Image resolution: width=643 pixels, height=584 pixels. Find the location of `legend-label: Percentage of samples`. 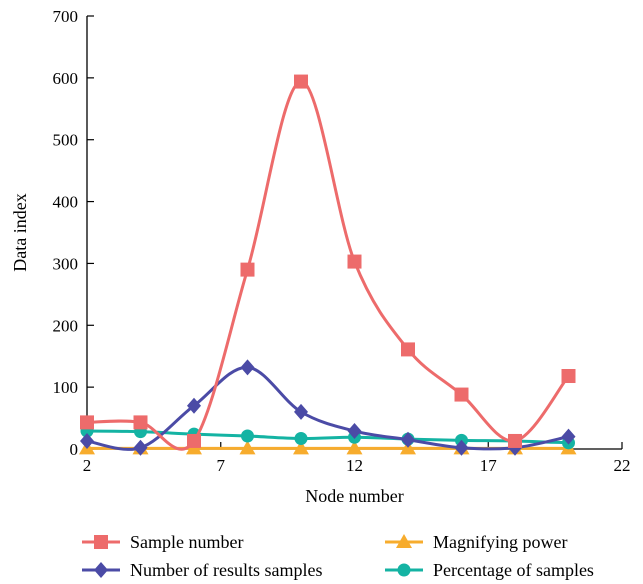

legend-label: Percentage of samples is located at coordinates (513, 570).